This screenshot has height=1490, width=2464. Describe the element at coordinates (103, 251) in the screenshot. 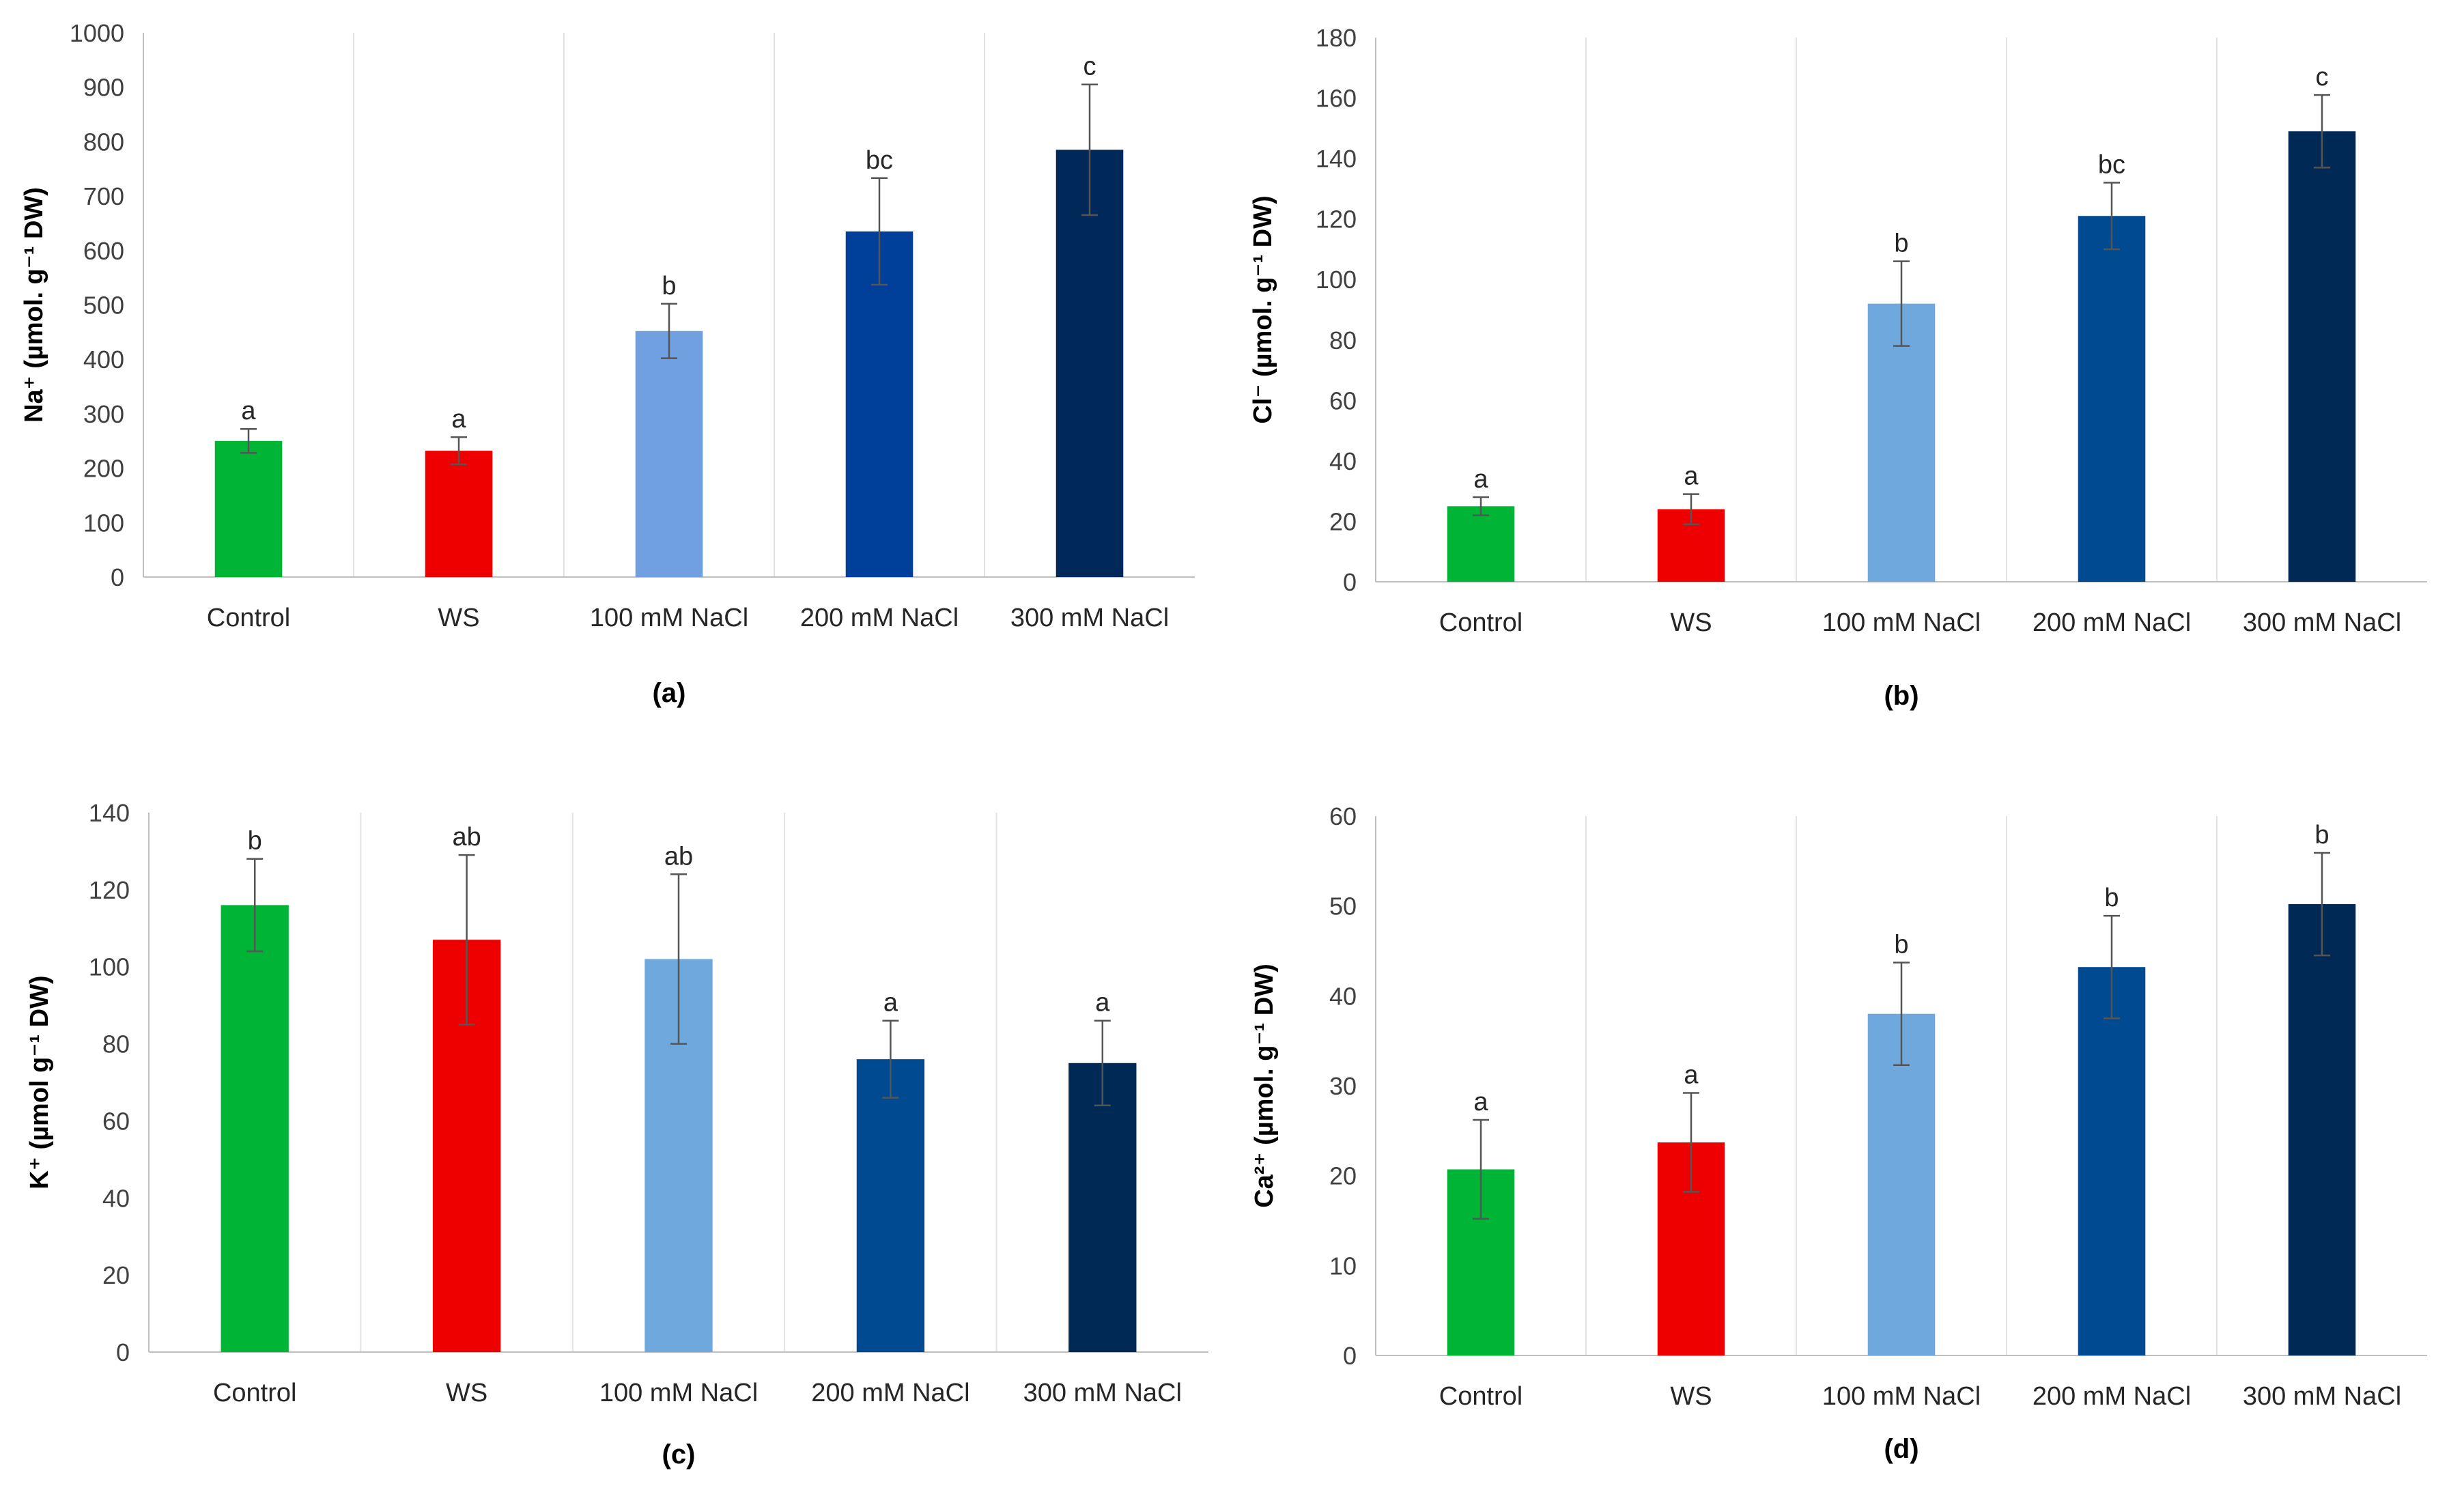

I see `y-tick-label: 600` at that location.